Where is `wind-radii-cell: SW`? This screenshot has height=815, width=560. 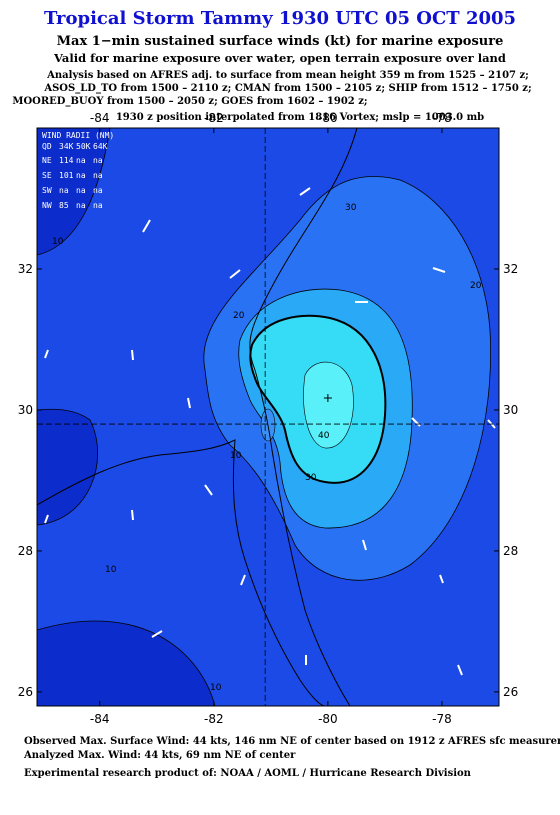
wind-radii-cell: SW is located at coordinates (47, 190).